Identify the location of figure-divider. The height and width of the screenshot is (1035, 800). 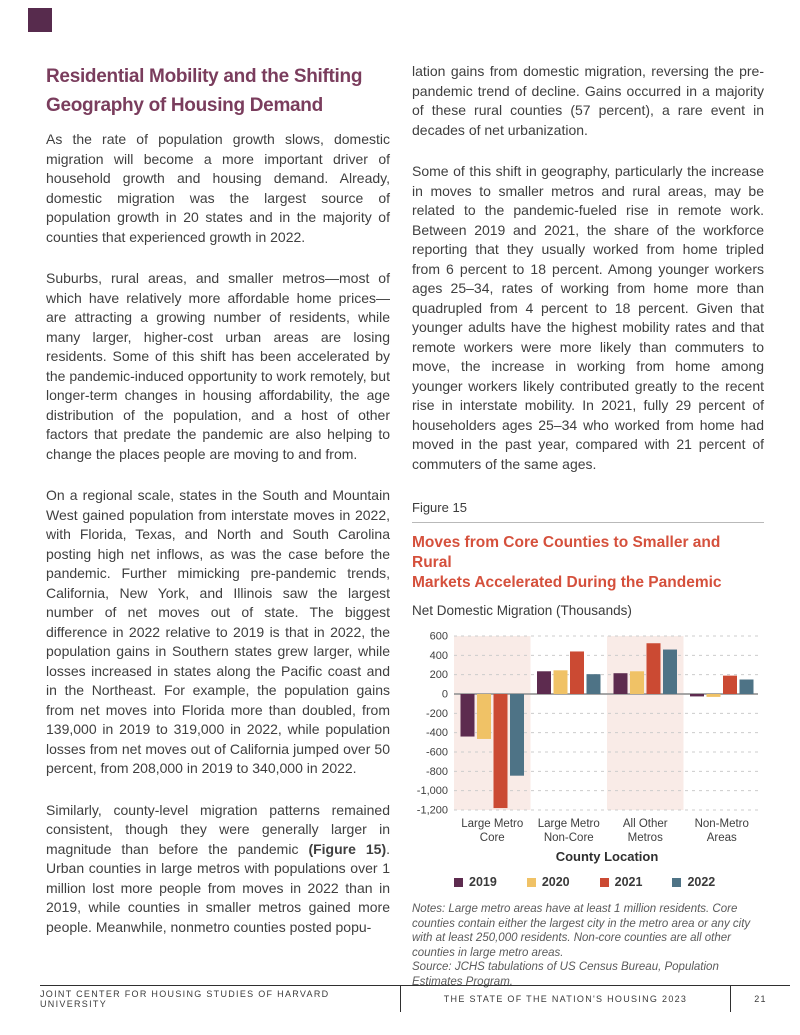
(588, 522).